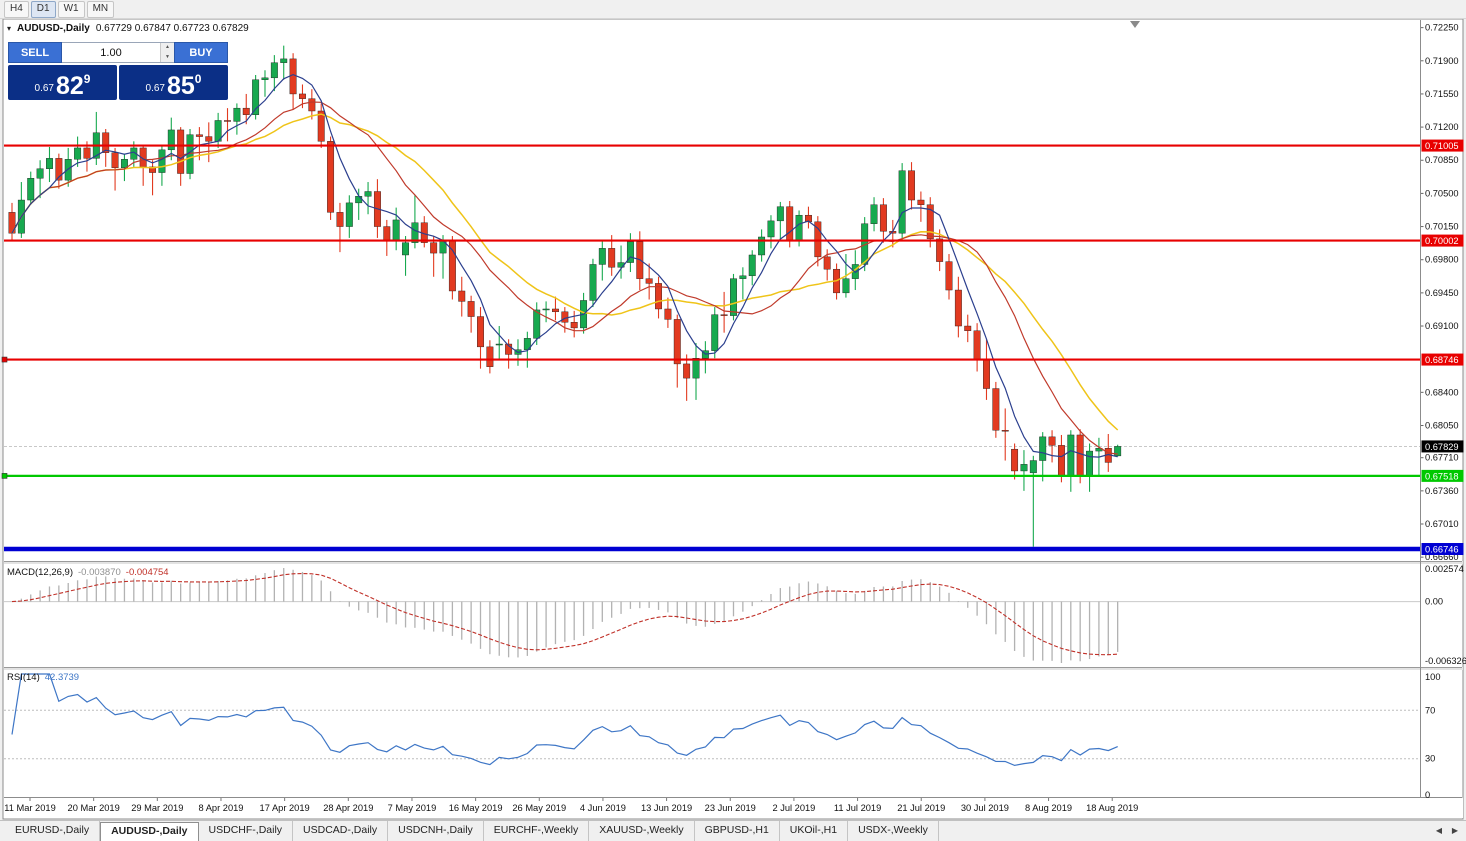  Describe the element at coordinates (1442, 425) in the screenshot. I see `price-axis-label: 0.68050` at that location.